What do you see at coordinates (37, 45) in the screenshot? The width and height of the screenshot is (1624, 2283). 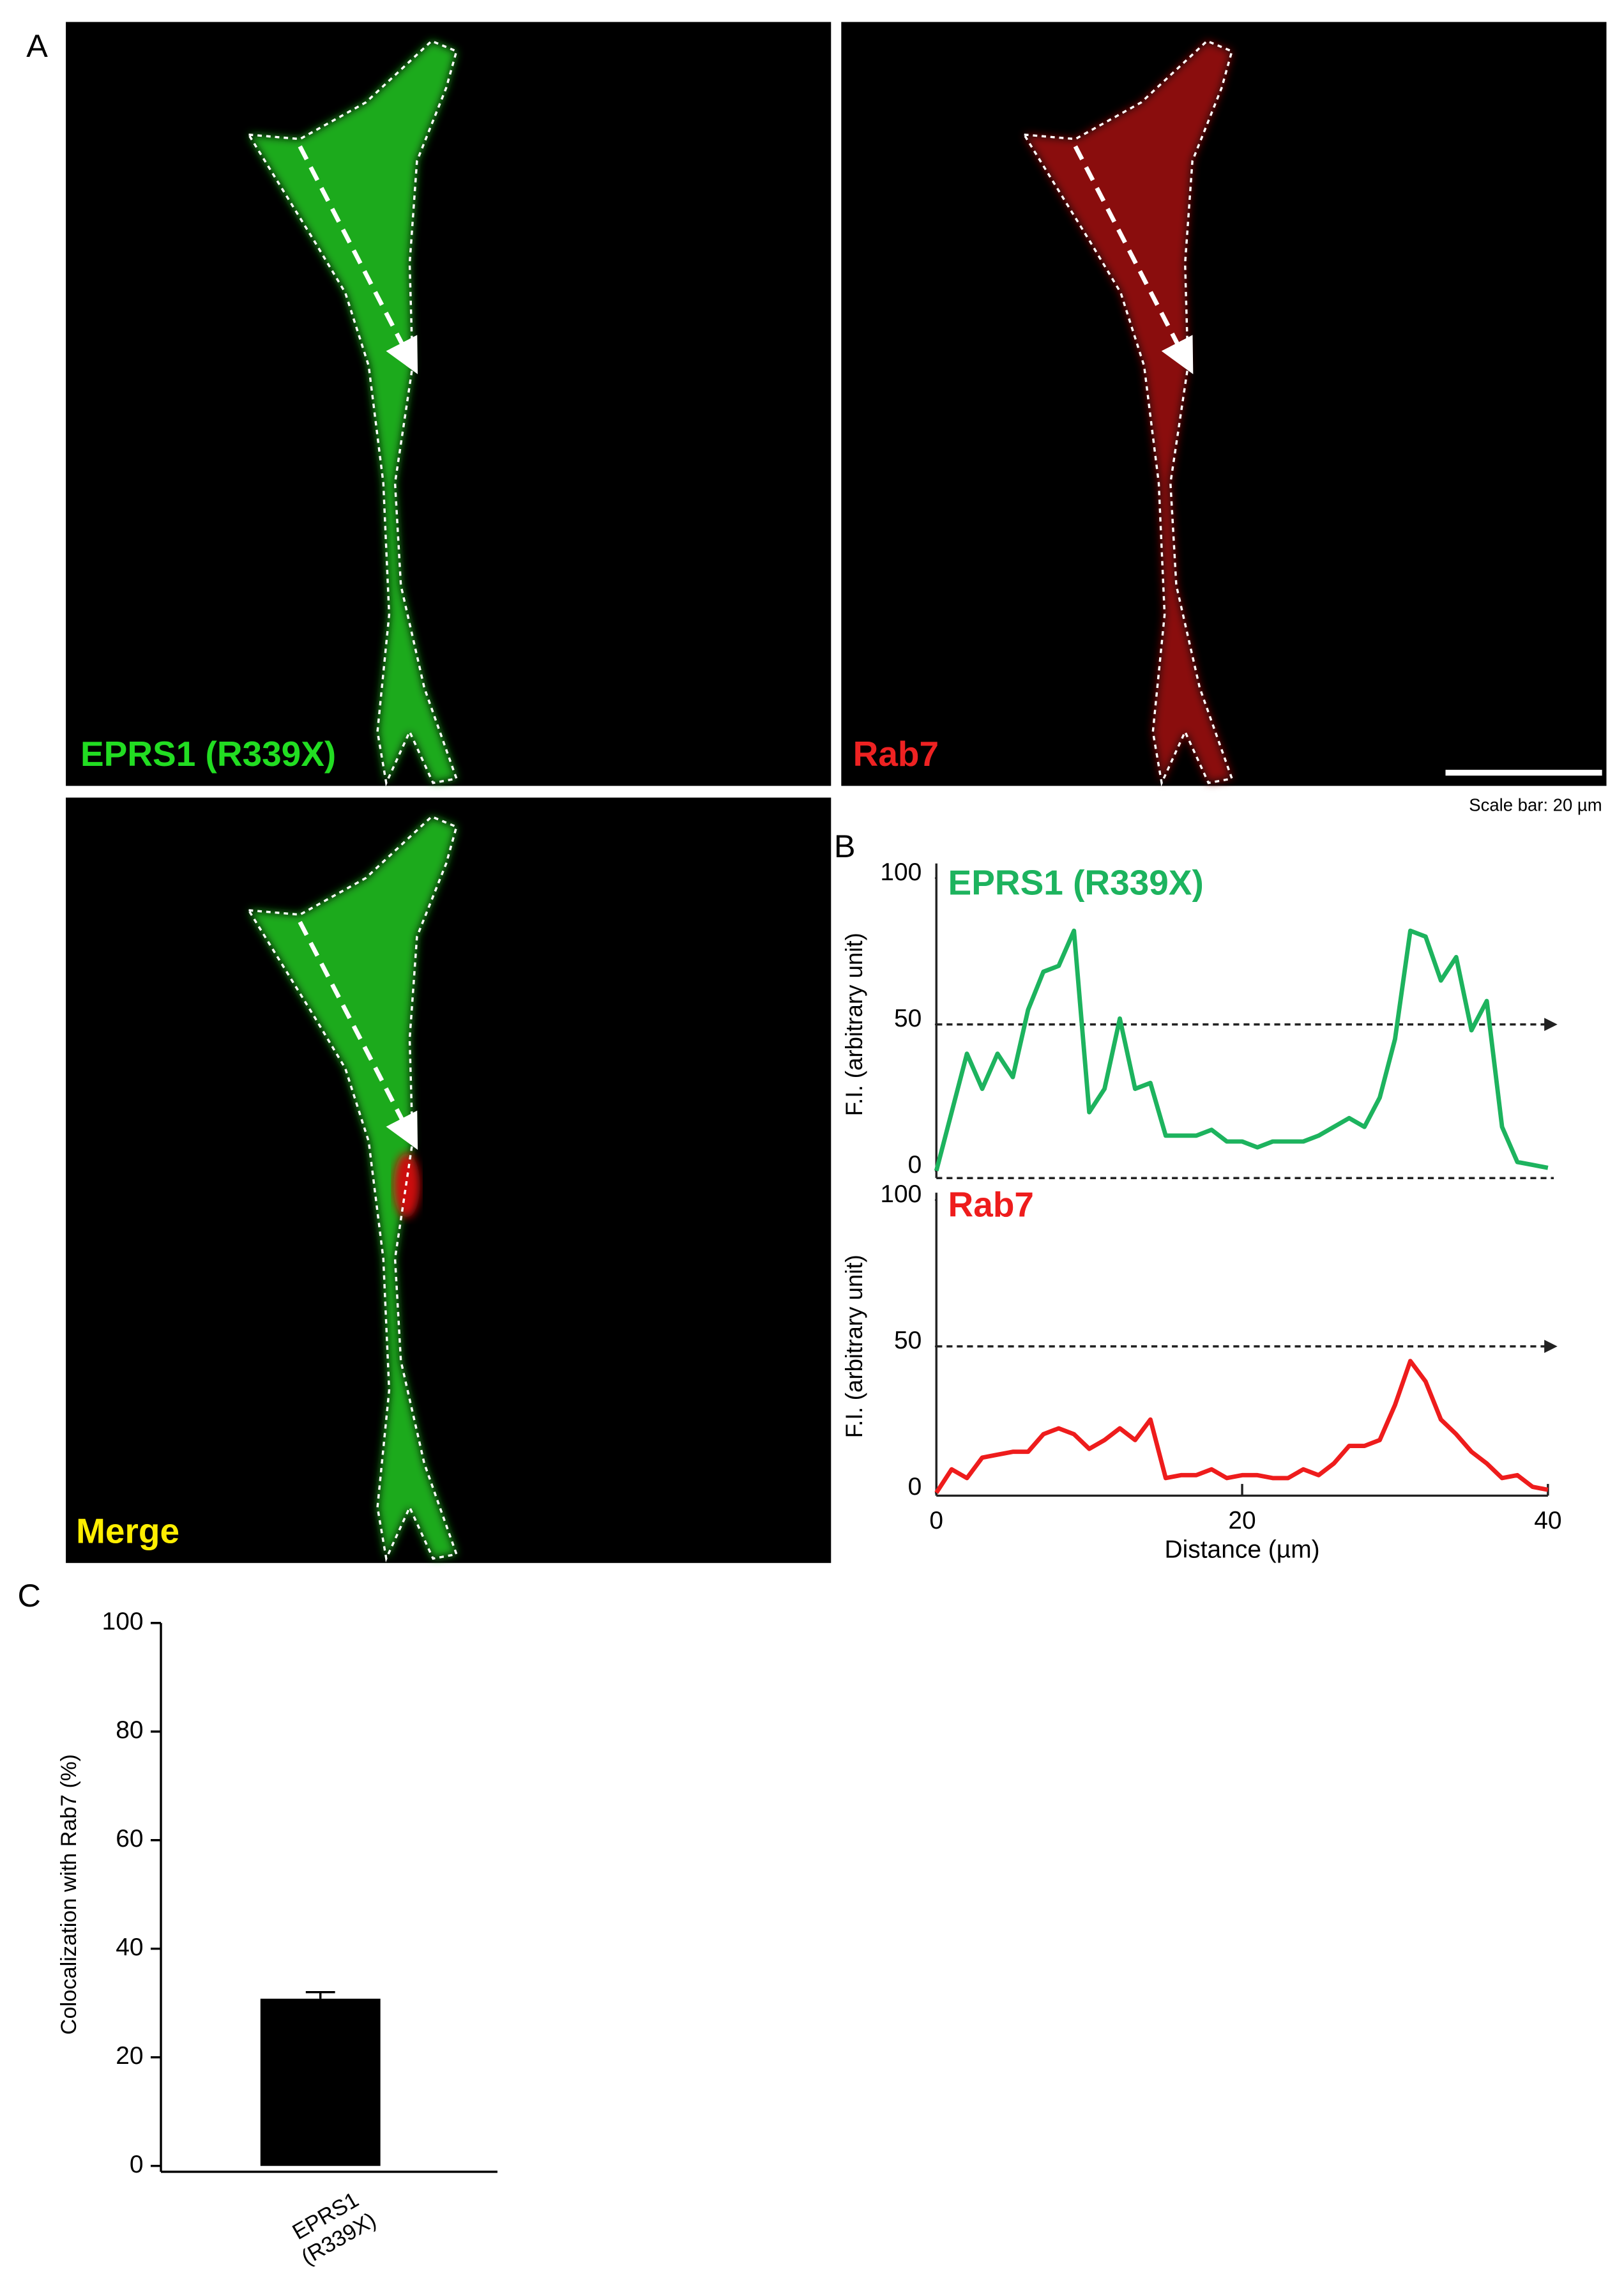 I see `panel-label: A` at bounding box center [37, 45].